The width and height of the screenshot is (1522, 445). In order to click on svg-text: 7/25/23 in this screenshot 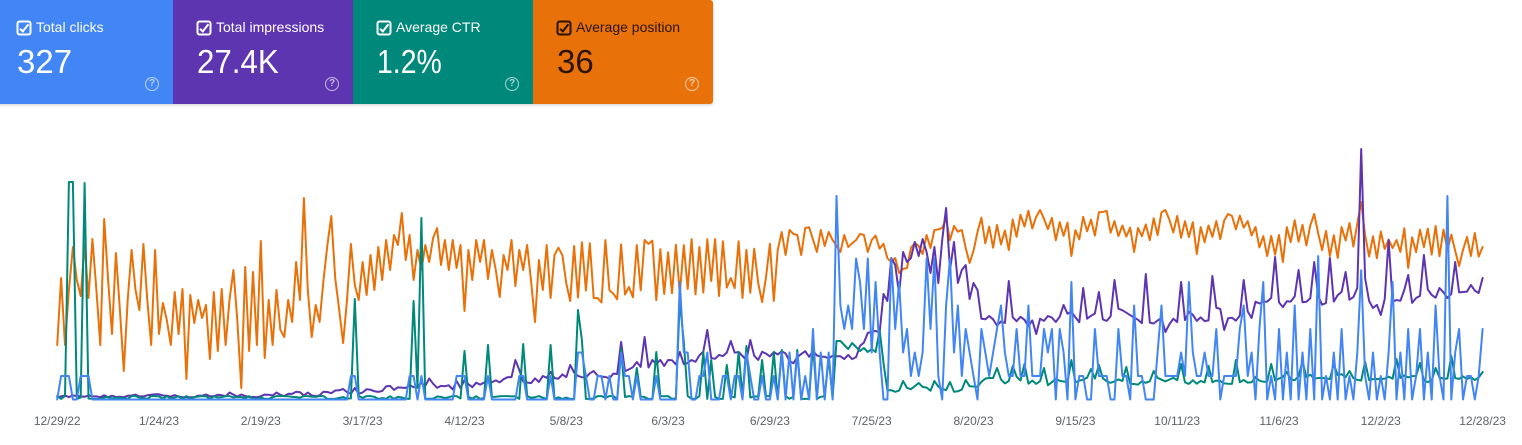, I will do `click(872, 421)`.